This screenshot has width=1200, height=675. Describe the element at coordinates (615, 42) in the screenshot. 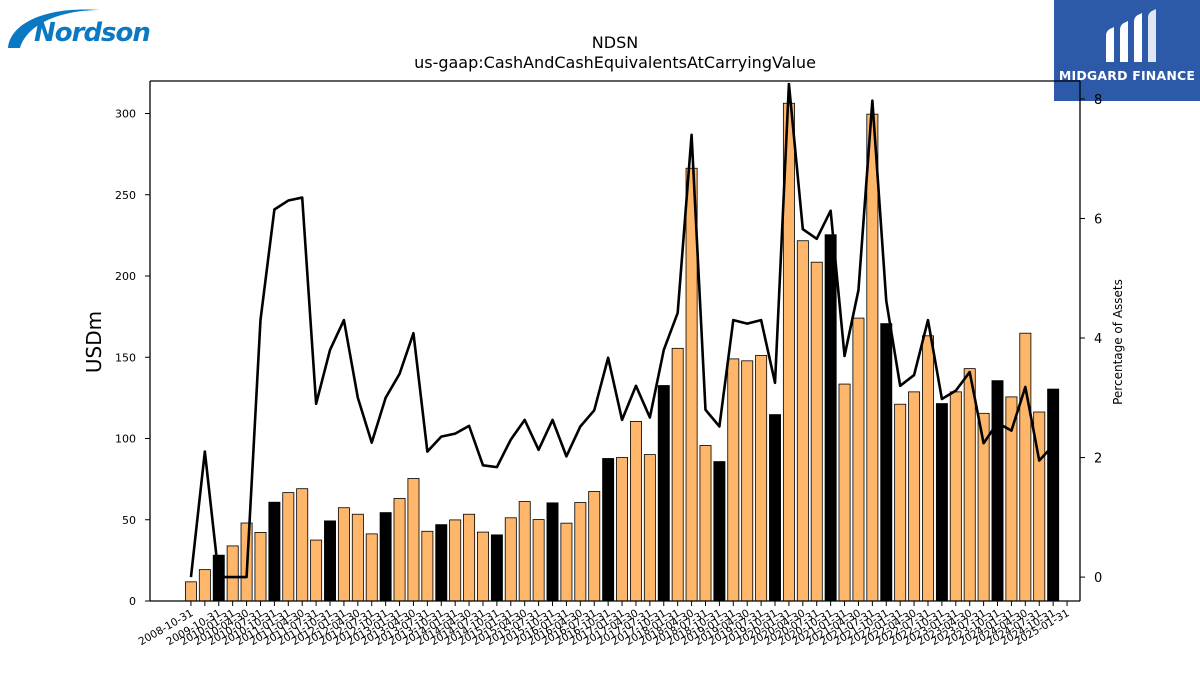

I see `chart-title: NDSN` at that location.